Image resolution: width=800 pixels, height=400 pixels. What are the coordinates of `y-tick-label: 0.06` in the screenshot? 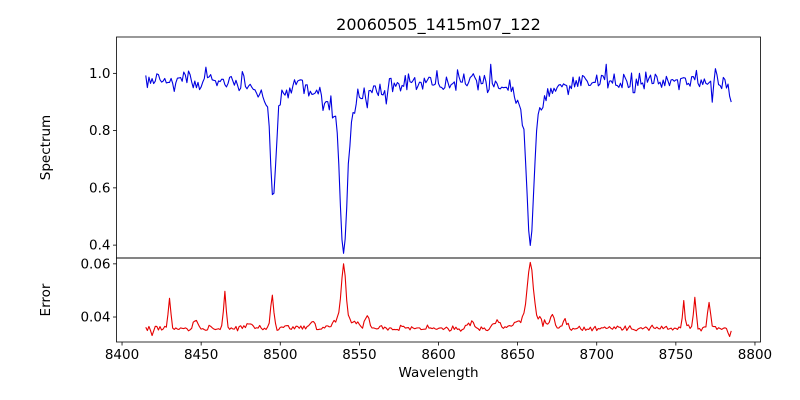 It's located at (95, 264).